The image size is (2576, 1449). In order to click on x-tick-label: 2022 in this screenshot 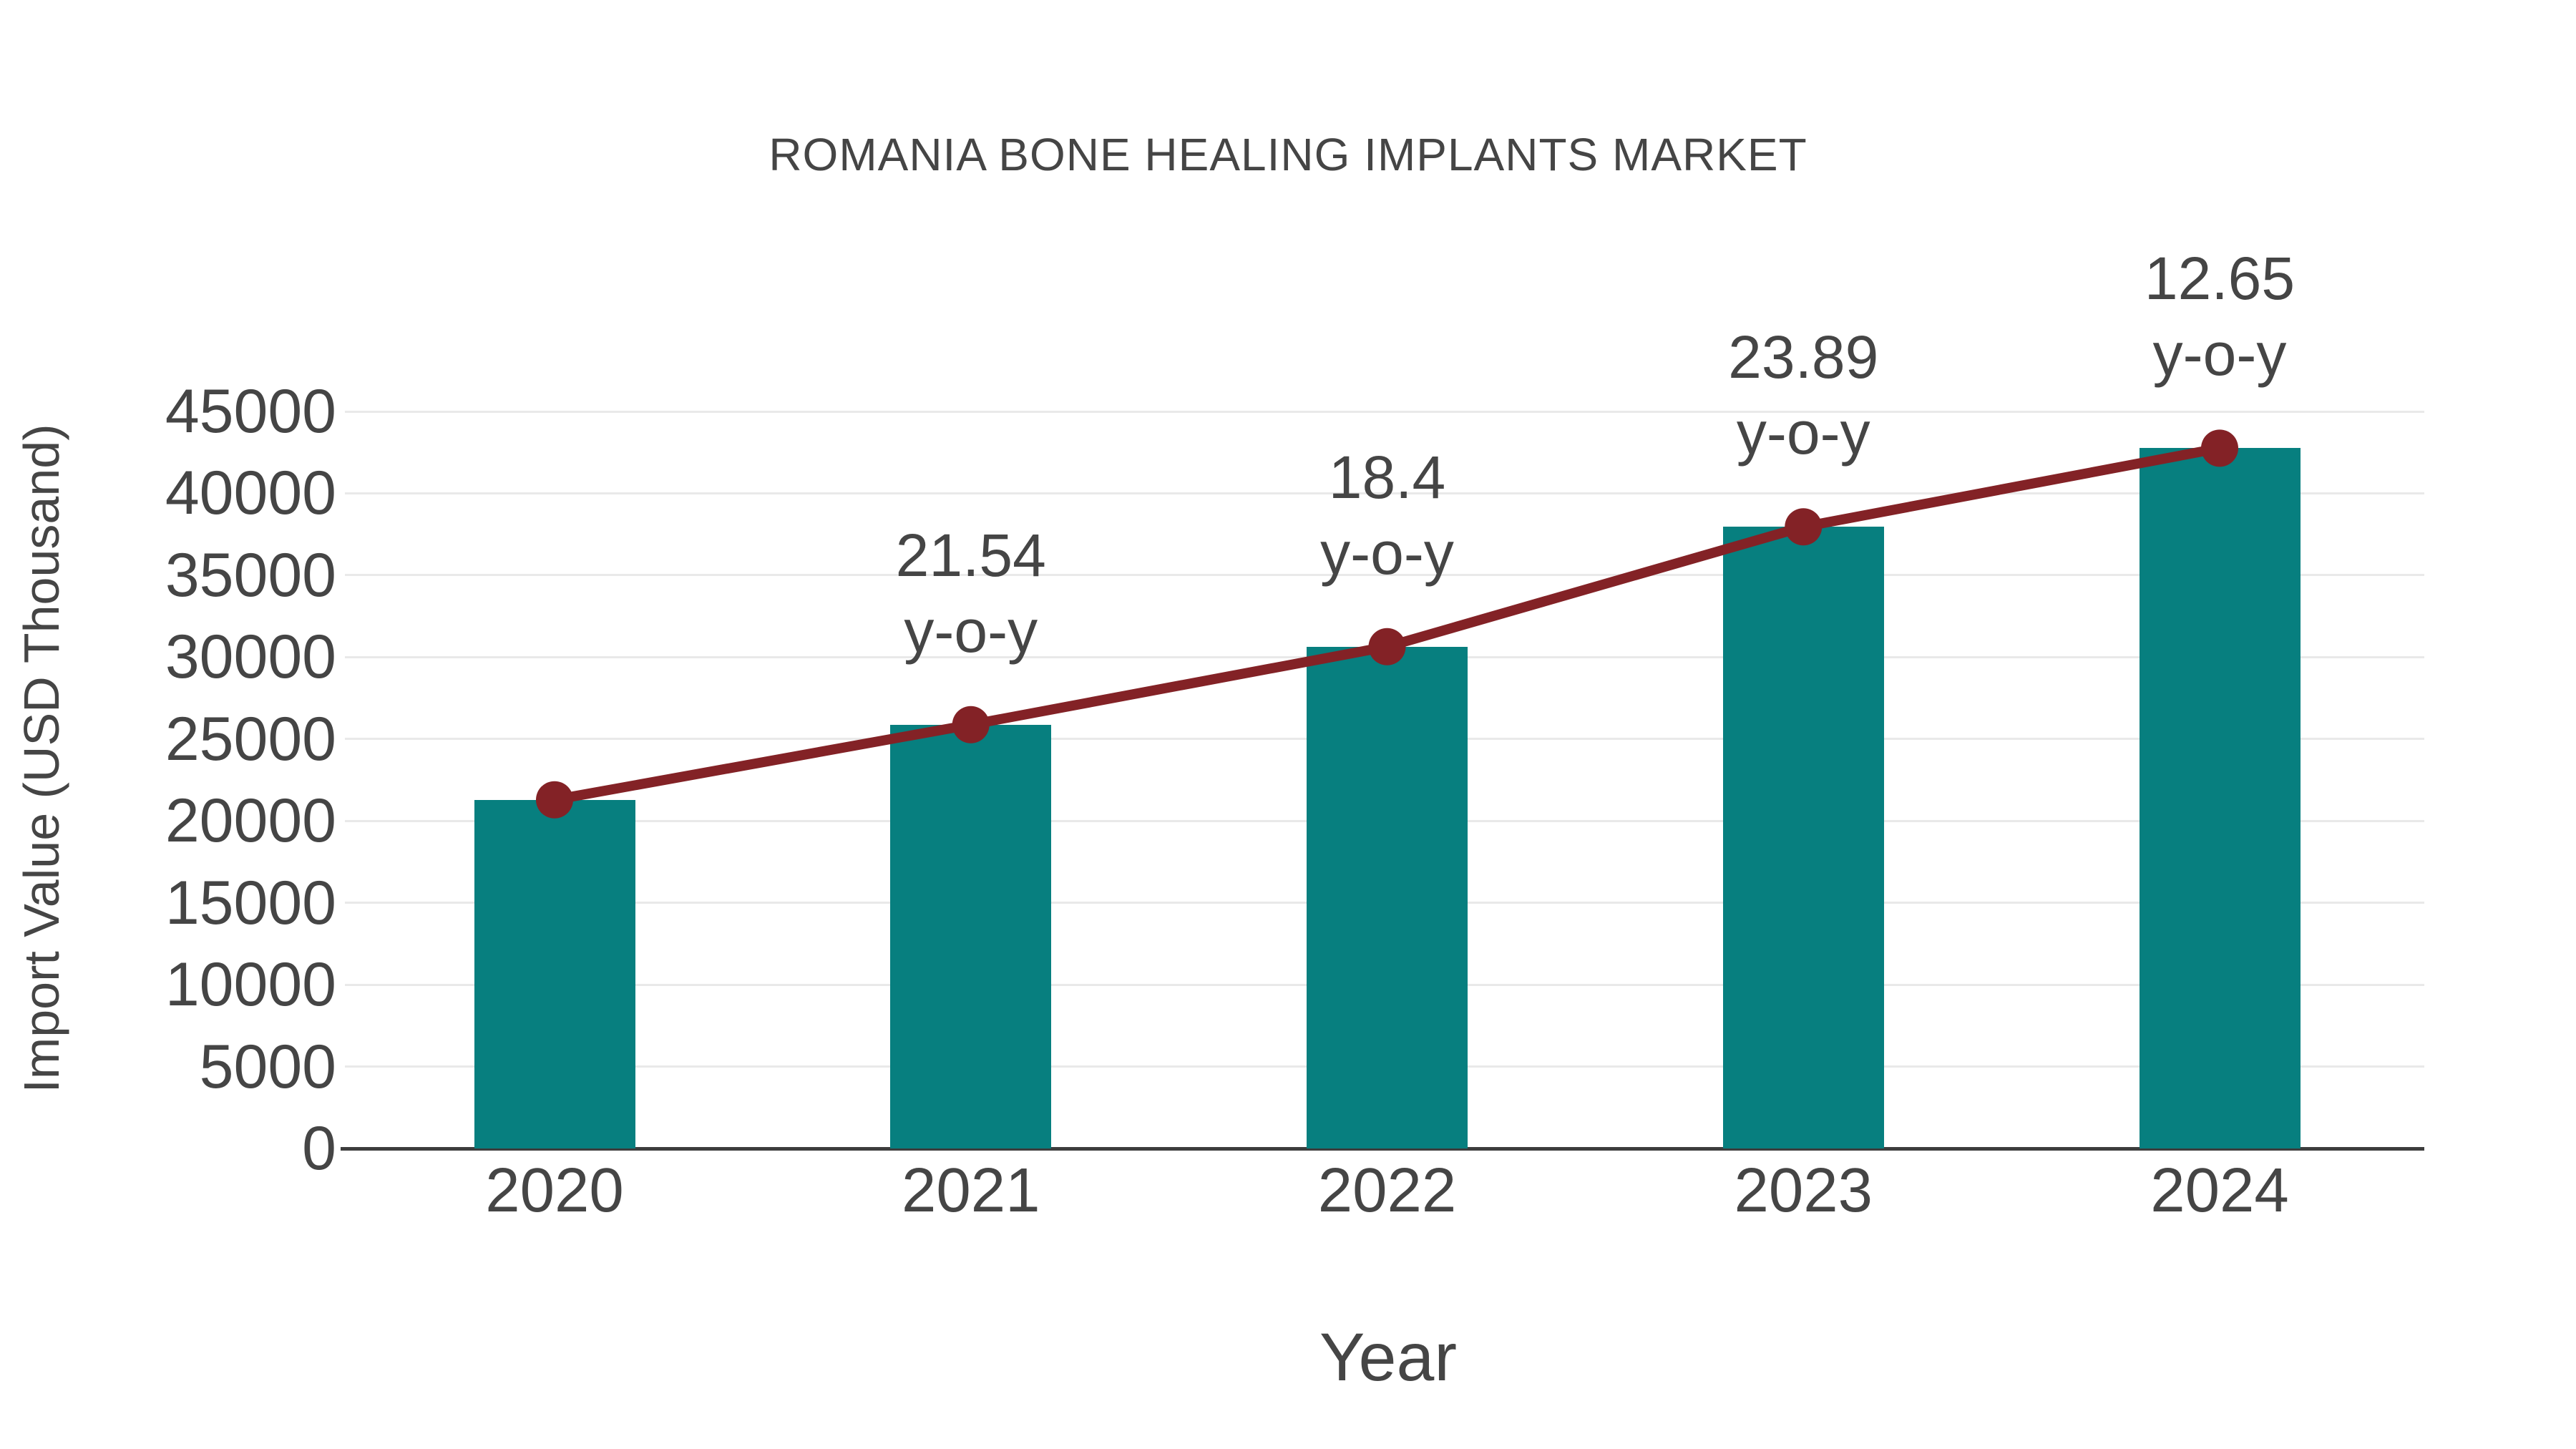, I will do `click(1387, 1190)`.